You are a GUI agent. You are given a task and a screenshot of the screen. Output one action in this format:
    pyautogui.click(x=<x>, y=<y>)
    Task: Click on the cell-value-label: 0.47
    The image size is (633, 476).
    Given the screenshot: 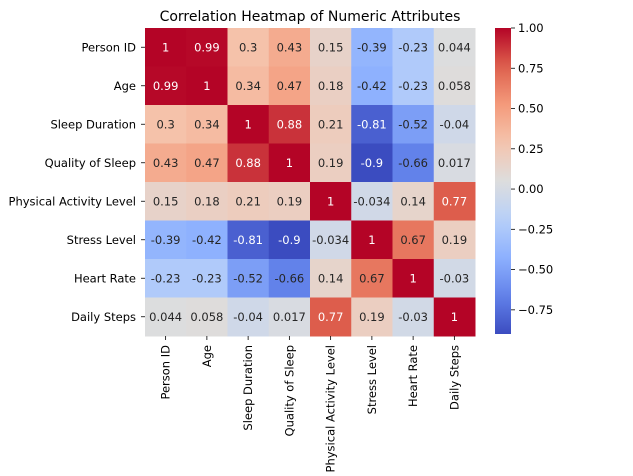 What is the action you would take?
    pyautogui.click(x=207, y=163)
    